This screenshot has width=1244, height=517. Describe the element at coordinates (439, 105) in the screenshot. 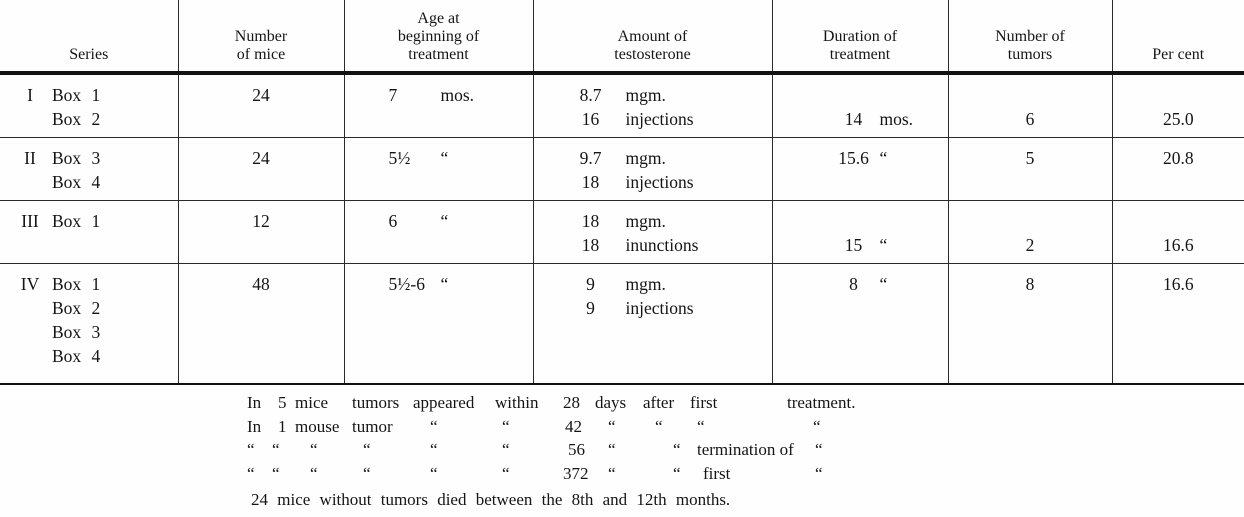

I see `age-cell: 7 mos.` at that location.